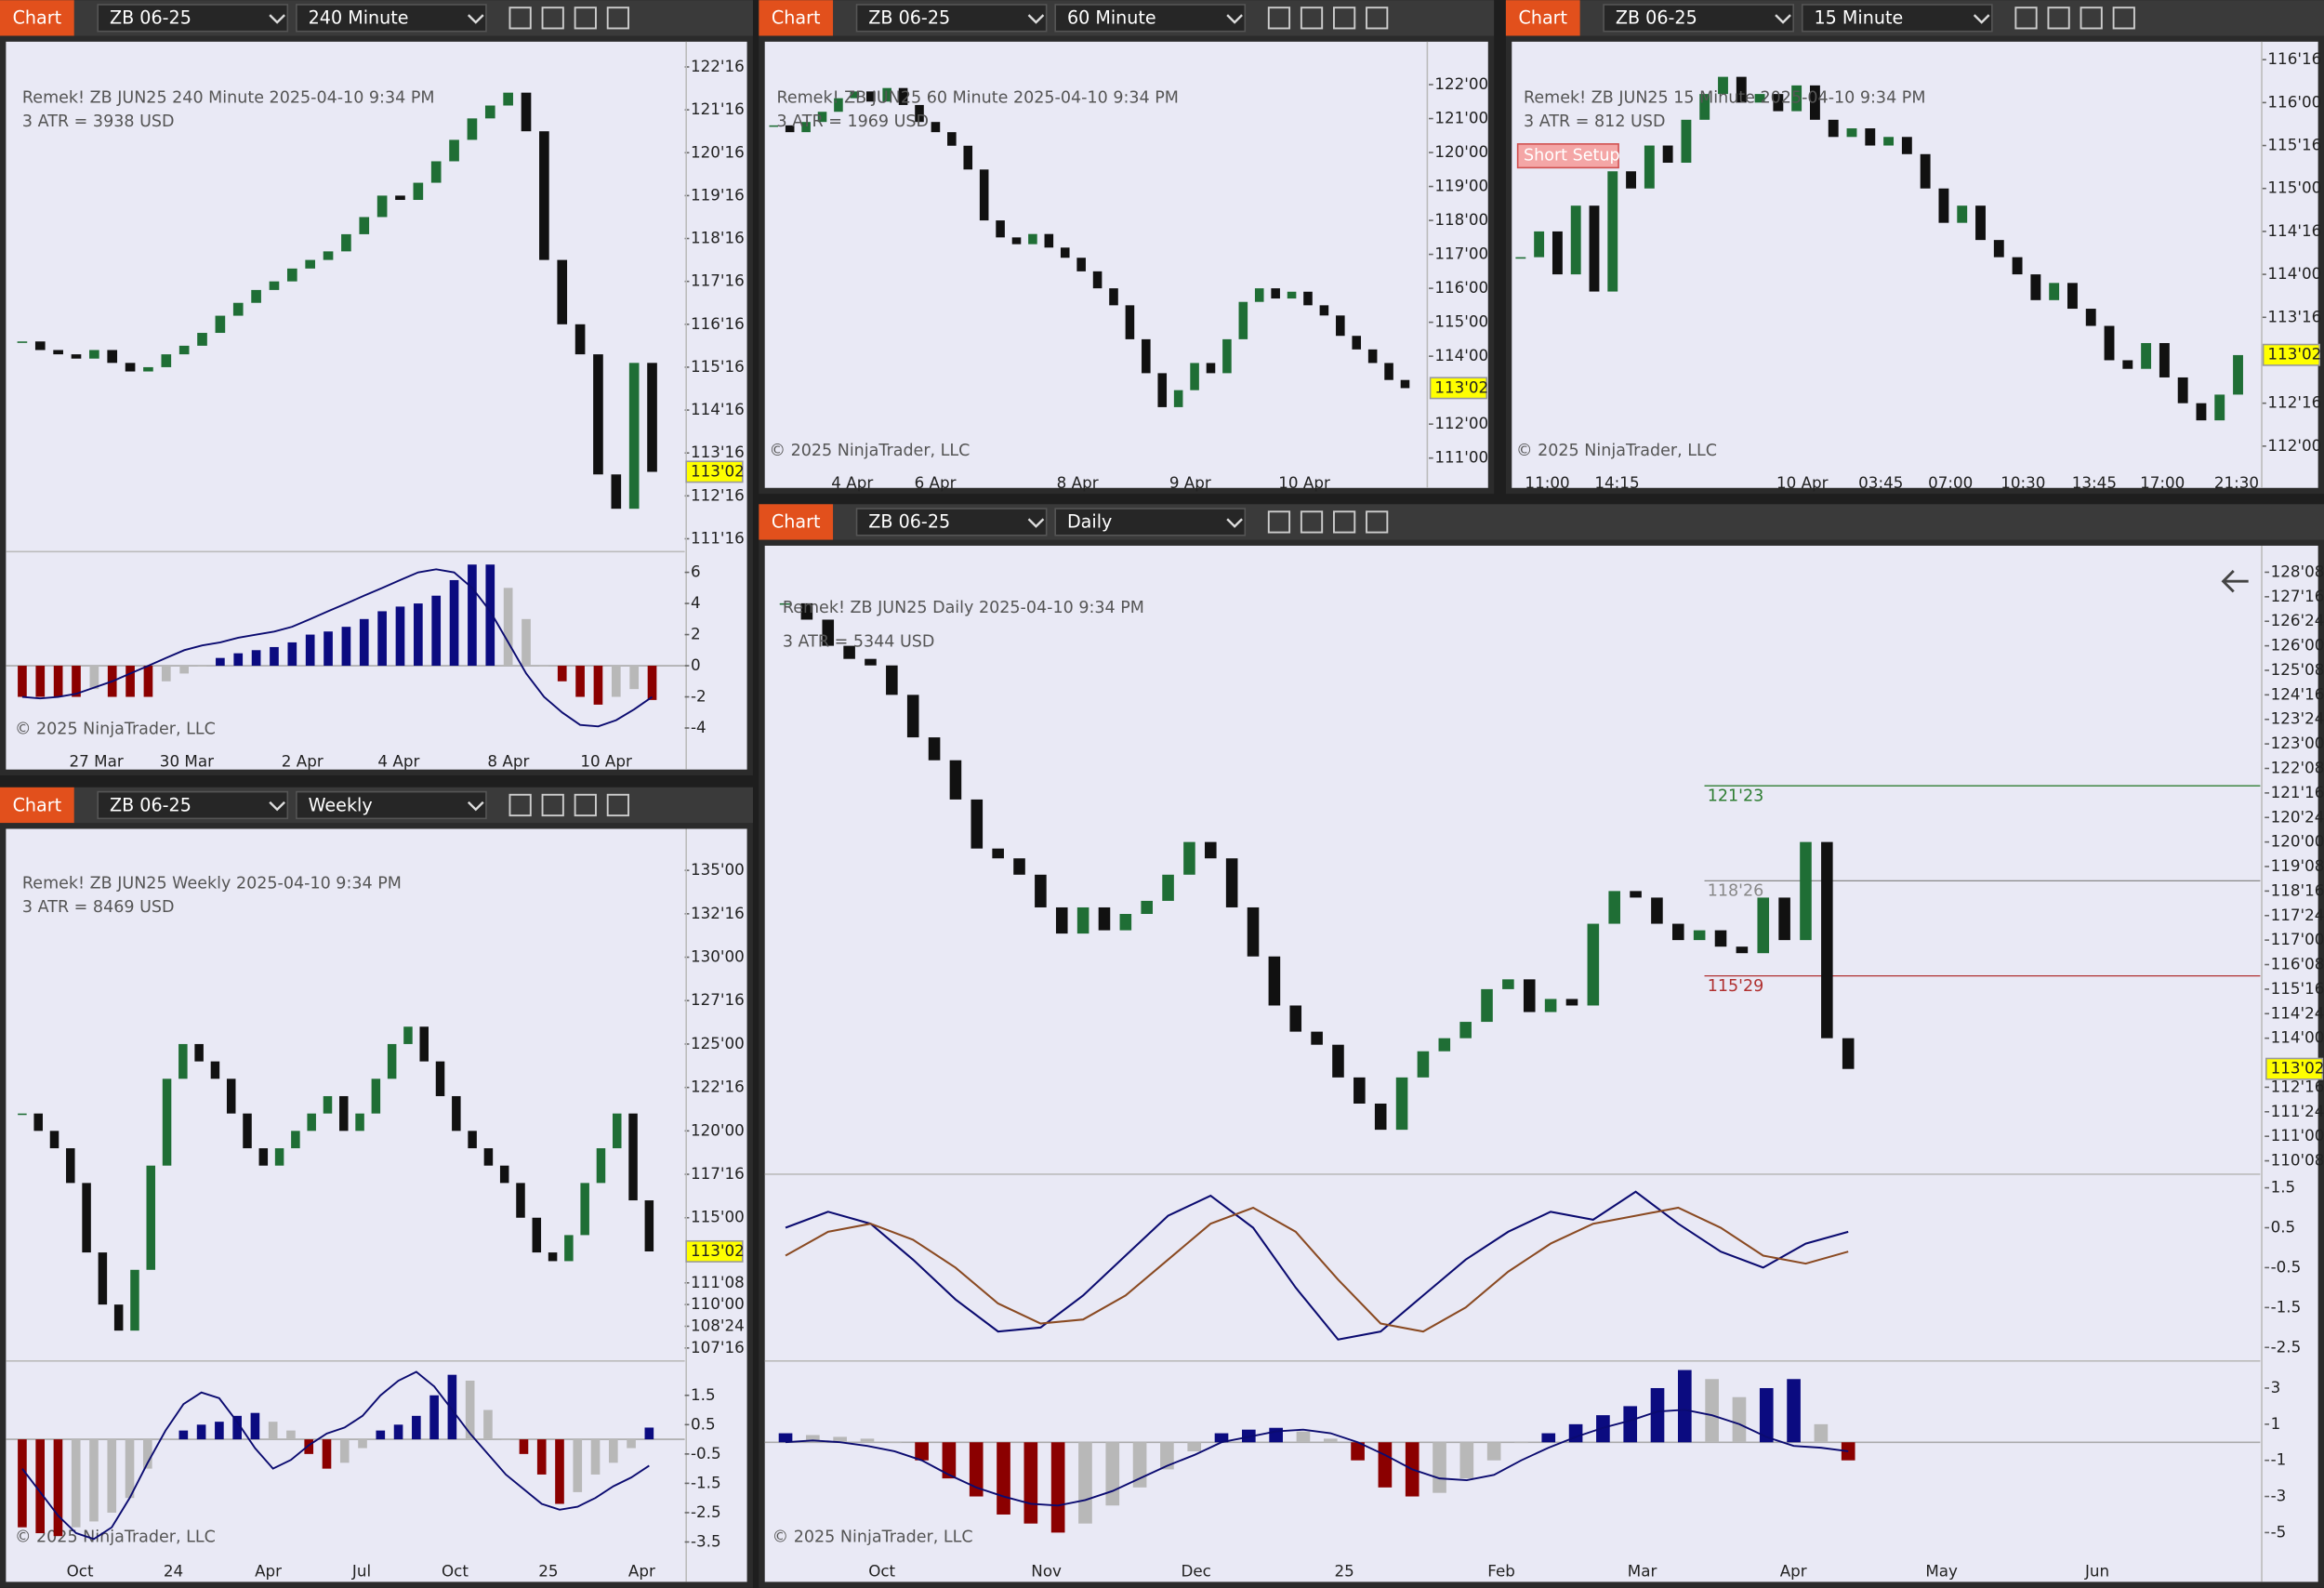 This screenshot has width=2324, height=1588. I want to click on time-tick-label: Jun, so click(2096, 1570).